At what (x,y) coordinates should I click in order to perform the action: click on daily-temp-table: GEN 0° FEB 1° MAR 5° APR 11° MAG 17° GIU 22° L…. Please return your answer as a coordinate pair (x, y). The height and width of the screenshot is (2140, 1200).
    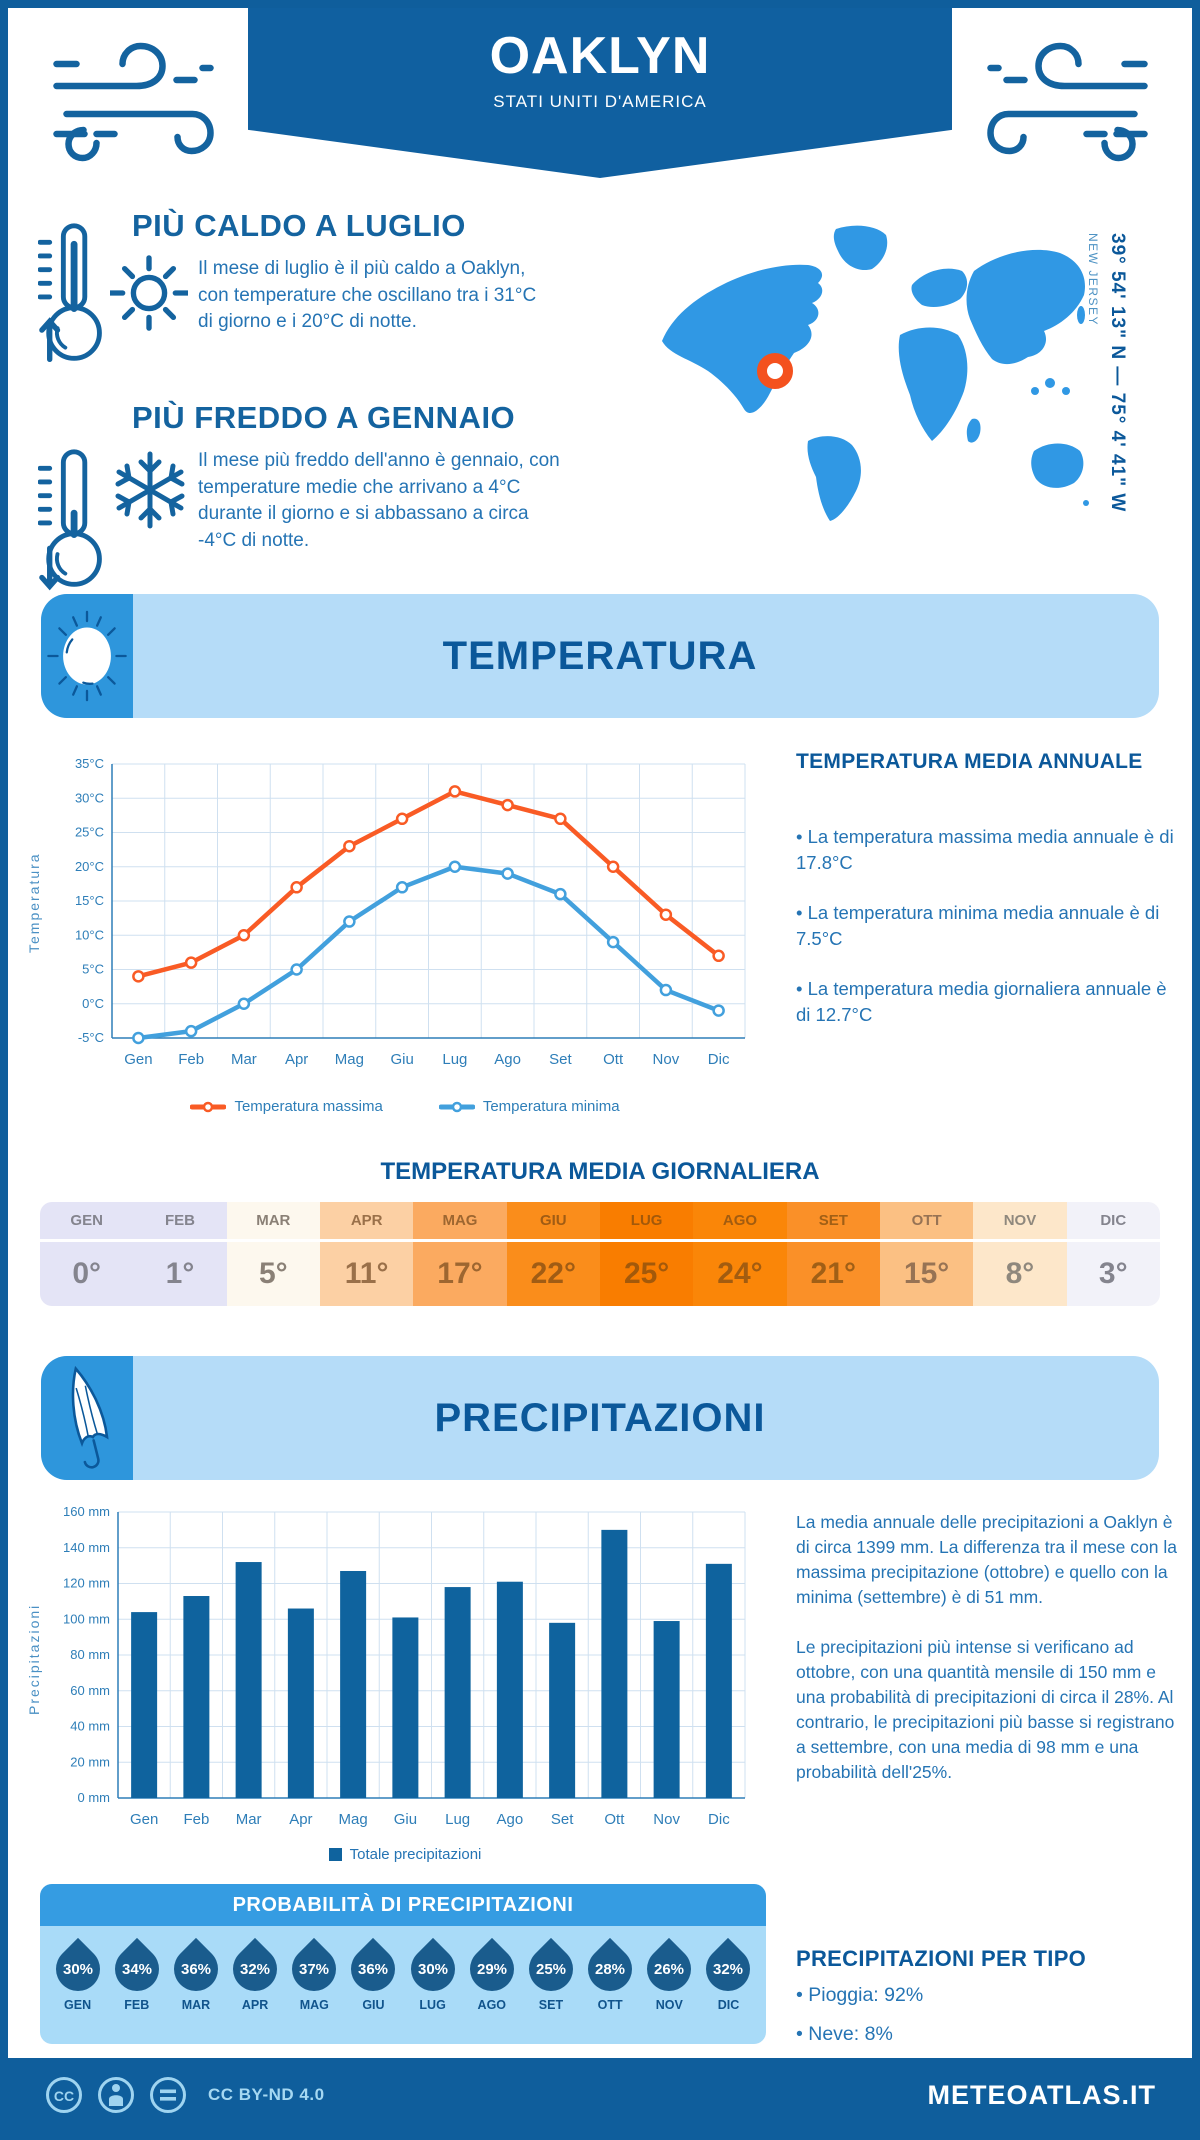
    Looking at the image, I should click on (600, 1254).